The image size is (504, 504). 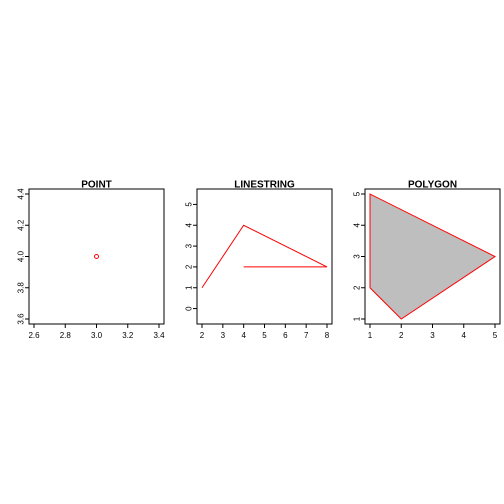 I want to click on x-tick-label: 3.2, so click(x=128, y=335).